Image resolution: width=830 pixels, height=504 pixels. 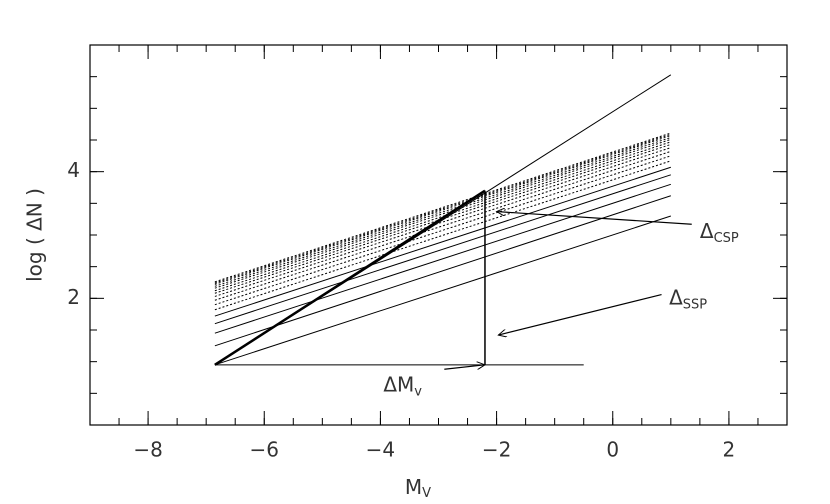 What do you see at coordinates (726, 237) in the screenshot?
I see `annotation-sub: CSP` at bounding box center [726, 237].